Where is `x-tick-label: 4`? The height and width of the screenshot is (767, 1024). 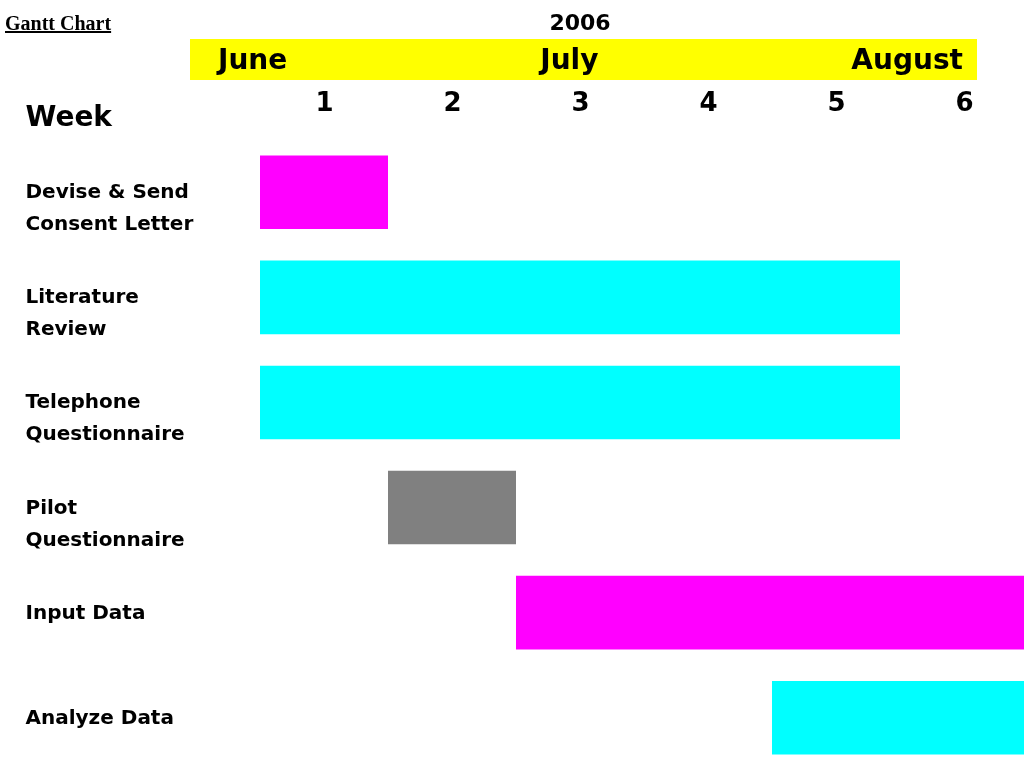
x-tick-label: 4 is located at coordinates (708, 101).